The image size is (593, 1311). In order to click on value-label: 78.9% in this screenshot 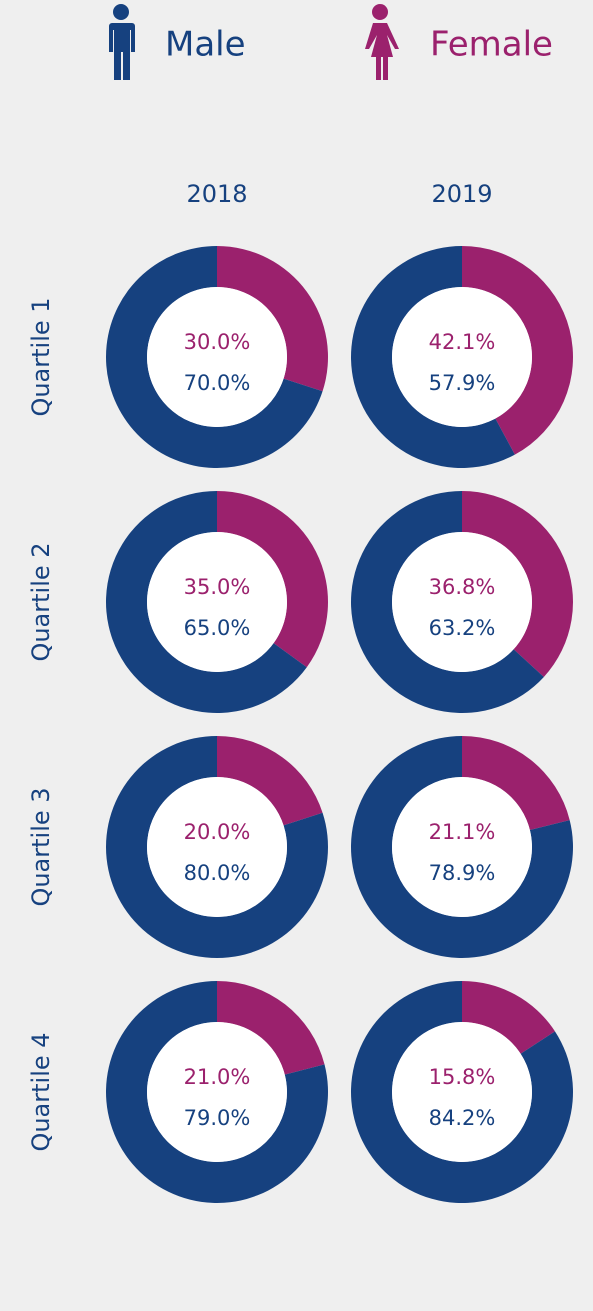, I will do `click(462, 873)`.